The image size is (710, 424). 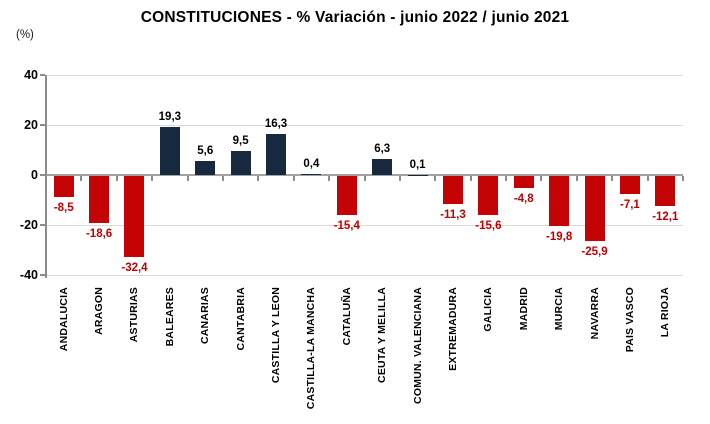 I want to click on y-tick-label: 40, so click(x=31, y=75).